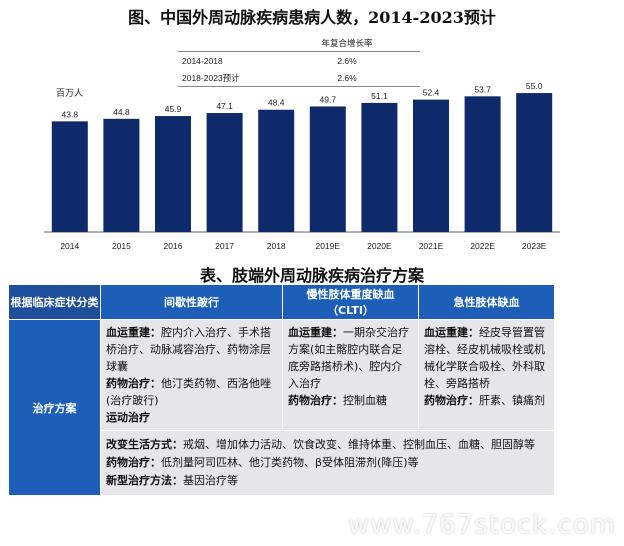  What do you see at coordinates (379, 246) in the screenshot?
I see `x-tick-label: 2020E` at bounding box center [379, 246].